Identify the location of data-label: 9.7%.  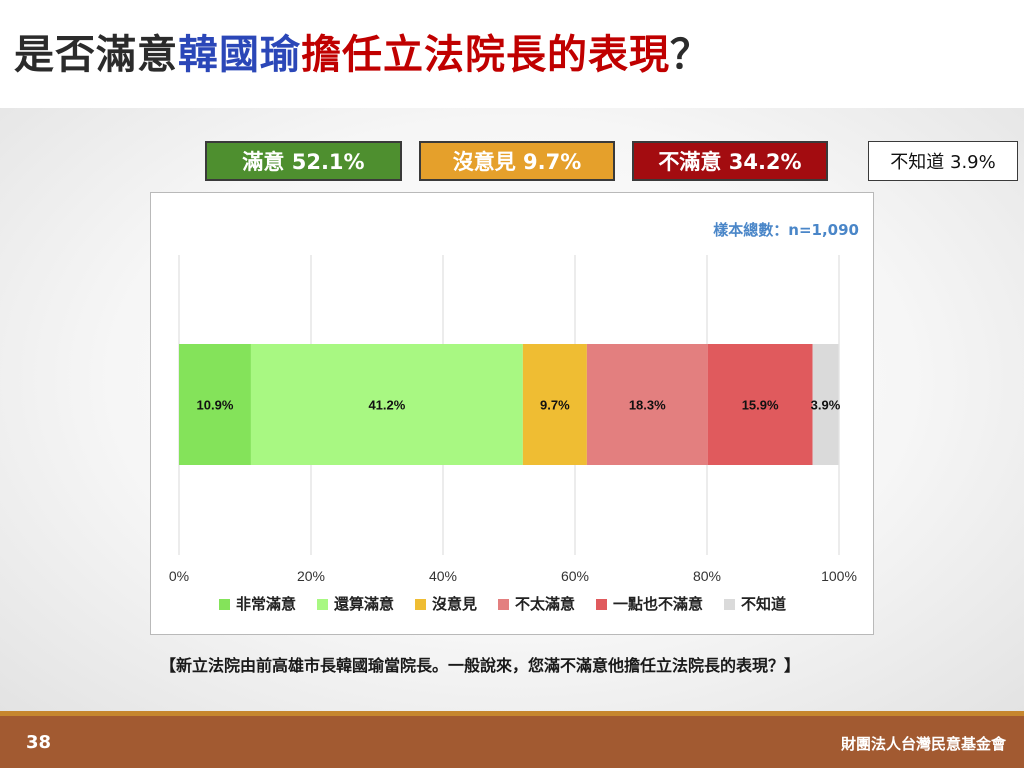
(555, 405).